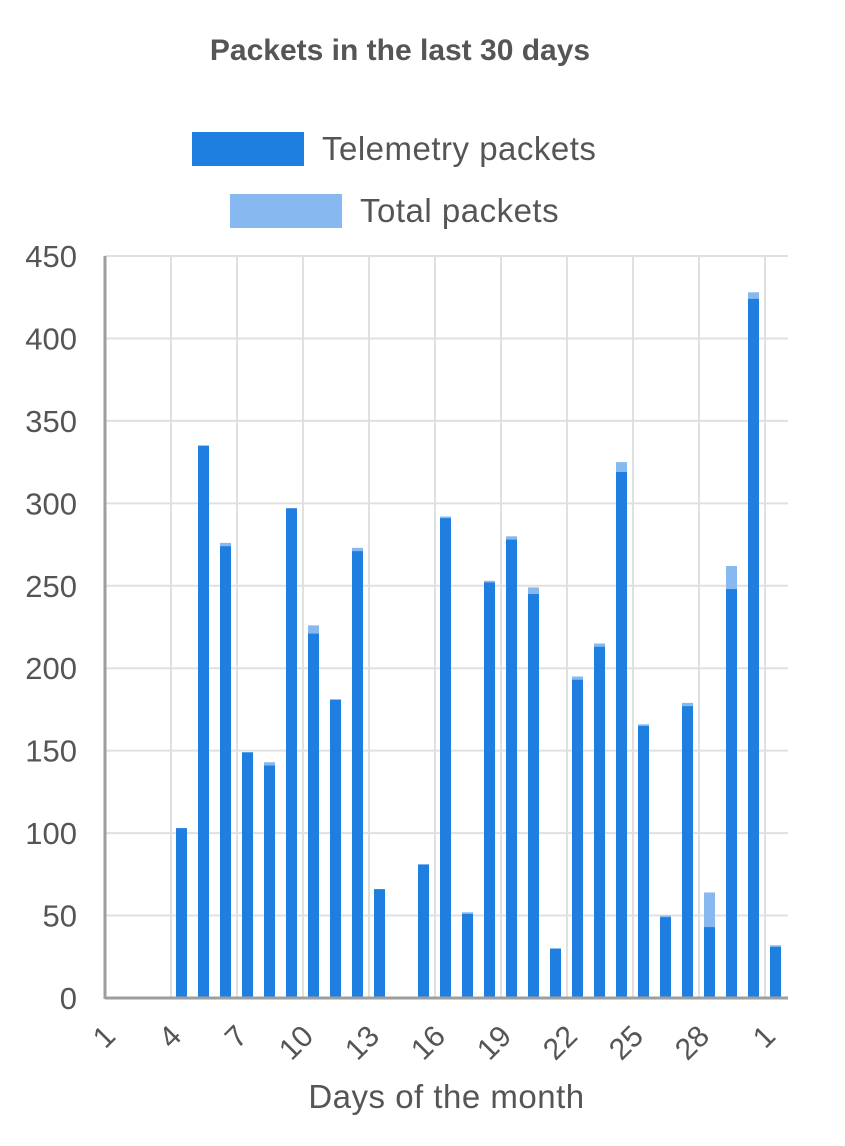 This screenshot has height=1146, width=845. Describe the element at coordinates (460, 210) in the screenshot. I see `legend-label-total: Total packets` at that location.